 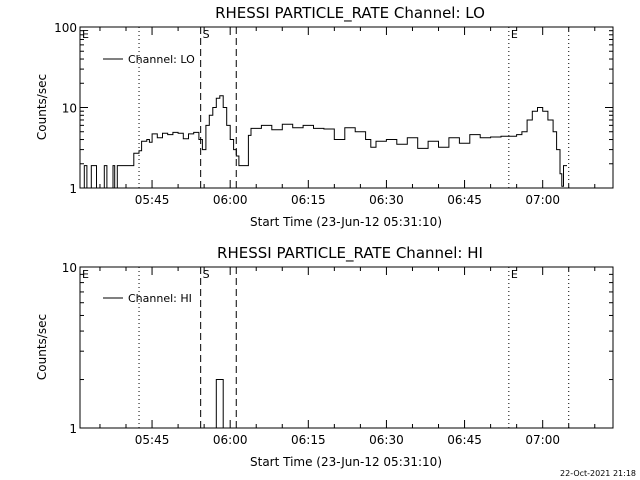 I want to click on hi-series-line, so click(x=219, y=404).